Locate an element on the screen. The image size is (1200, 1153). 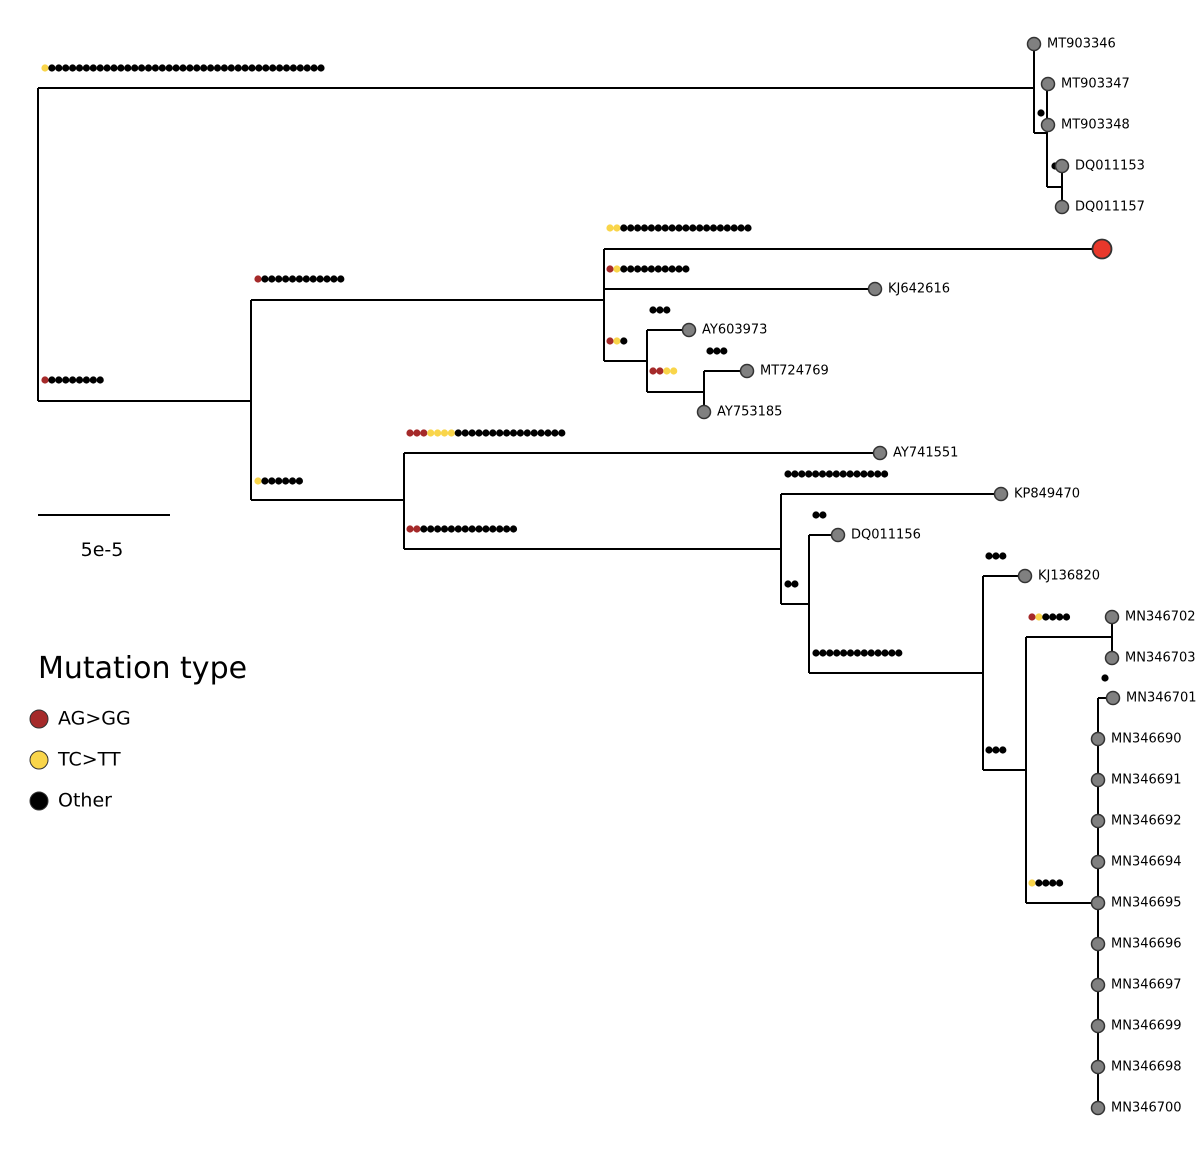
leaf-node-AY741551 is located at coordinates (880, 453).